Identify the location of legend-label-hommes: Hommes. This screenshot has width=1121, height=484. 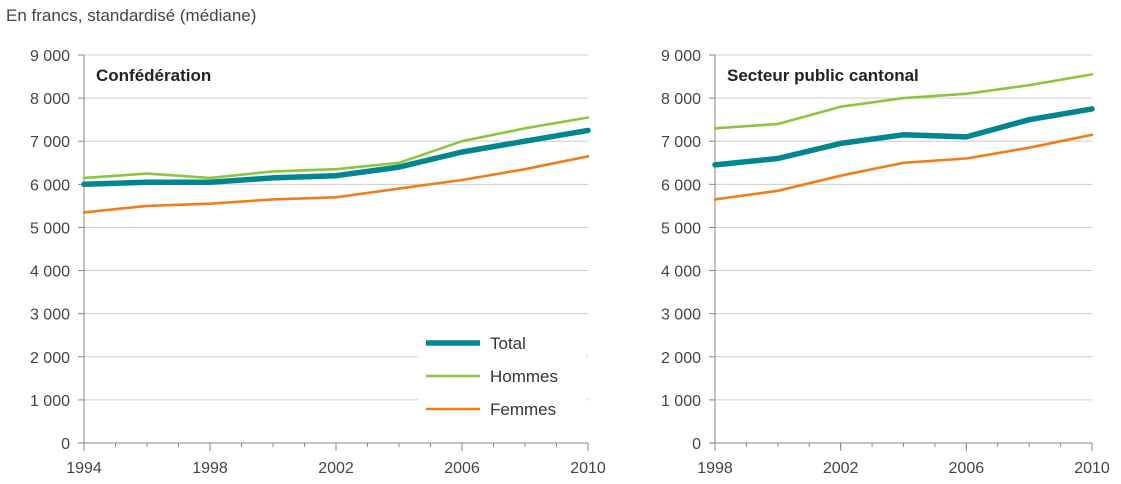
(524, 376).